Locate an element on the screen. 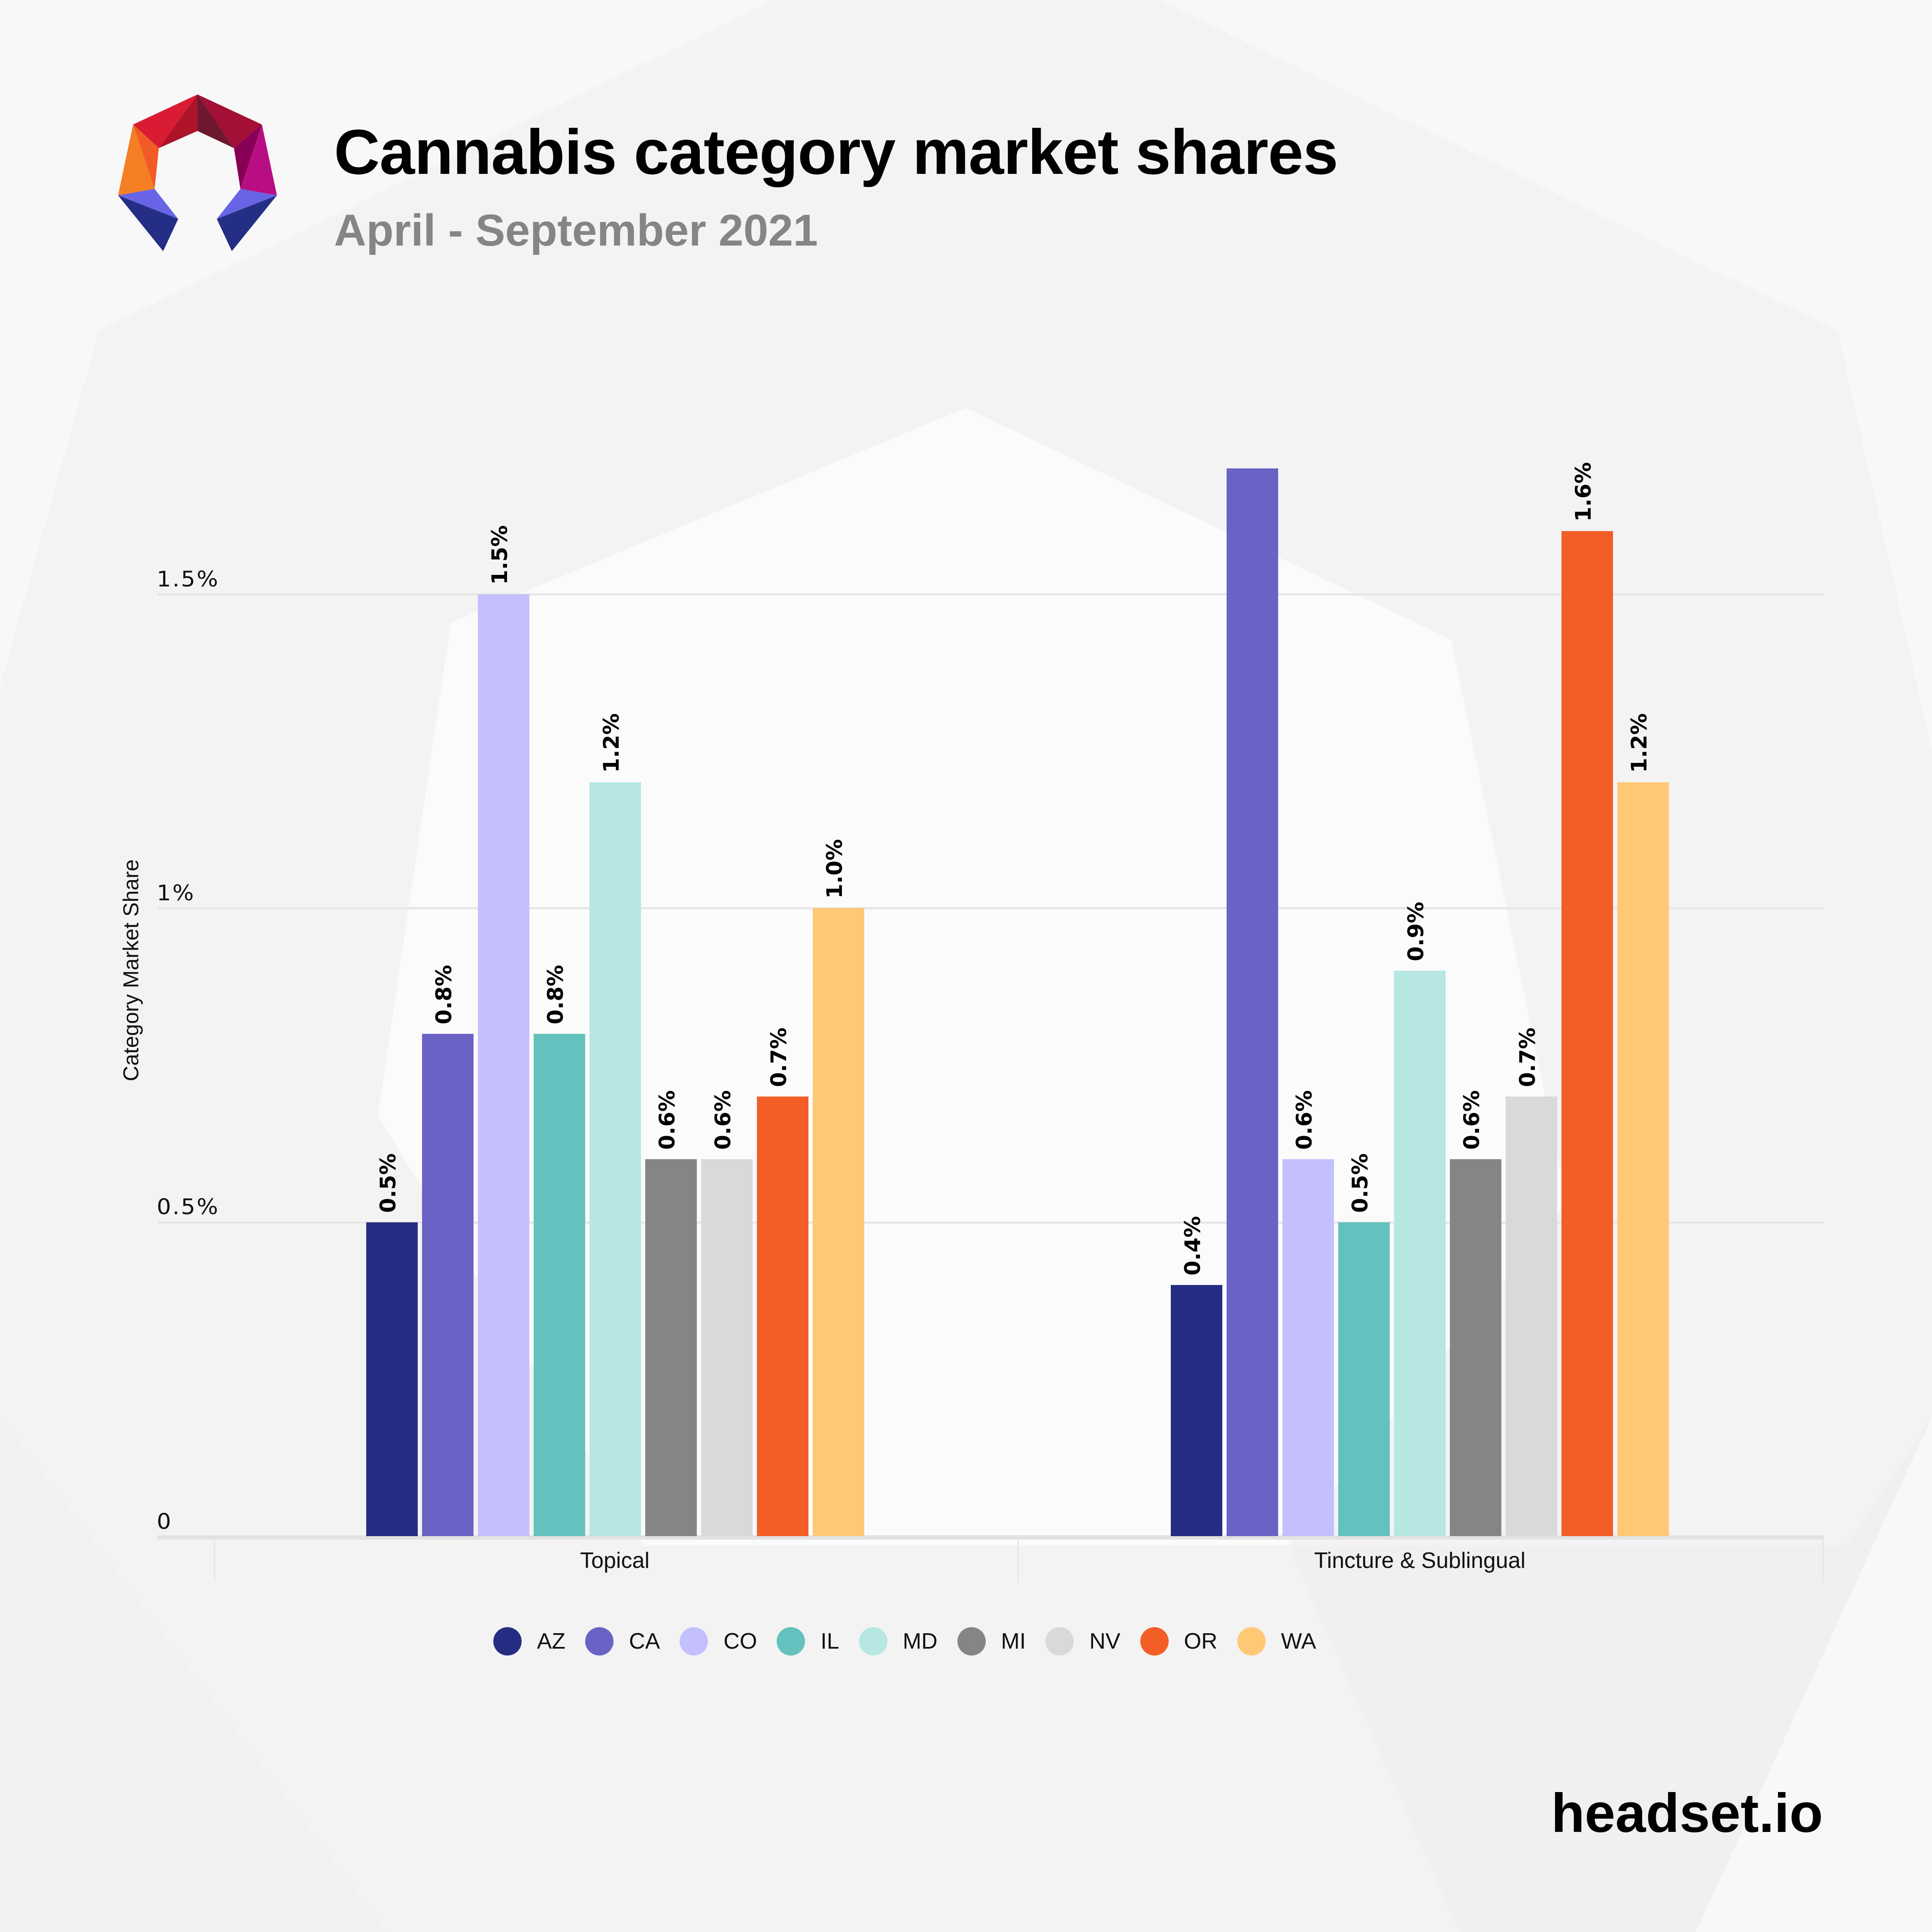  chart-legend: AZ CA CO IL MD MI NV OR WA is located at coordinates (966, 1642).